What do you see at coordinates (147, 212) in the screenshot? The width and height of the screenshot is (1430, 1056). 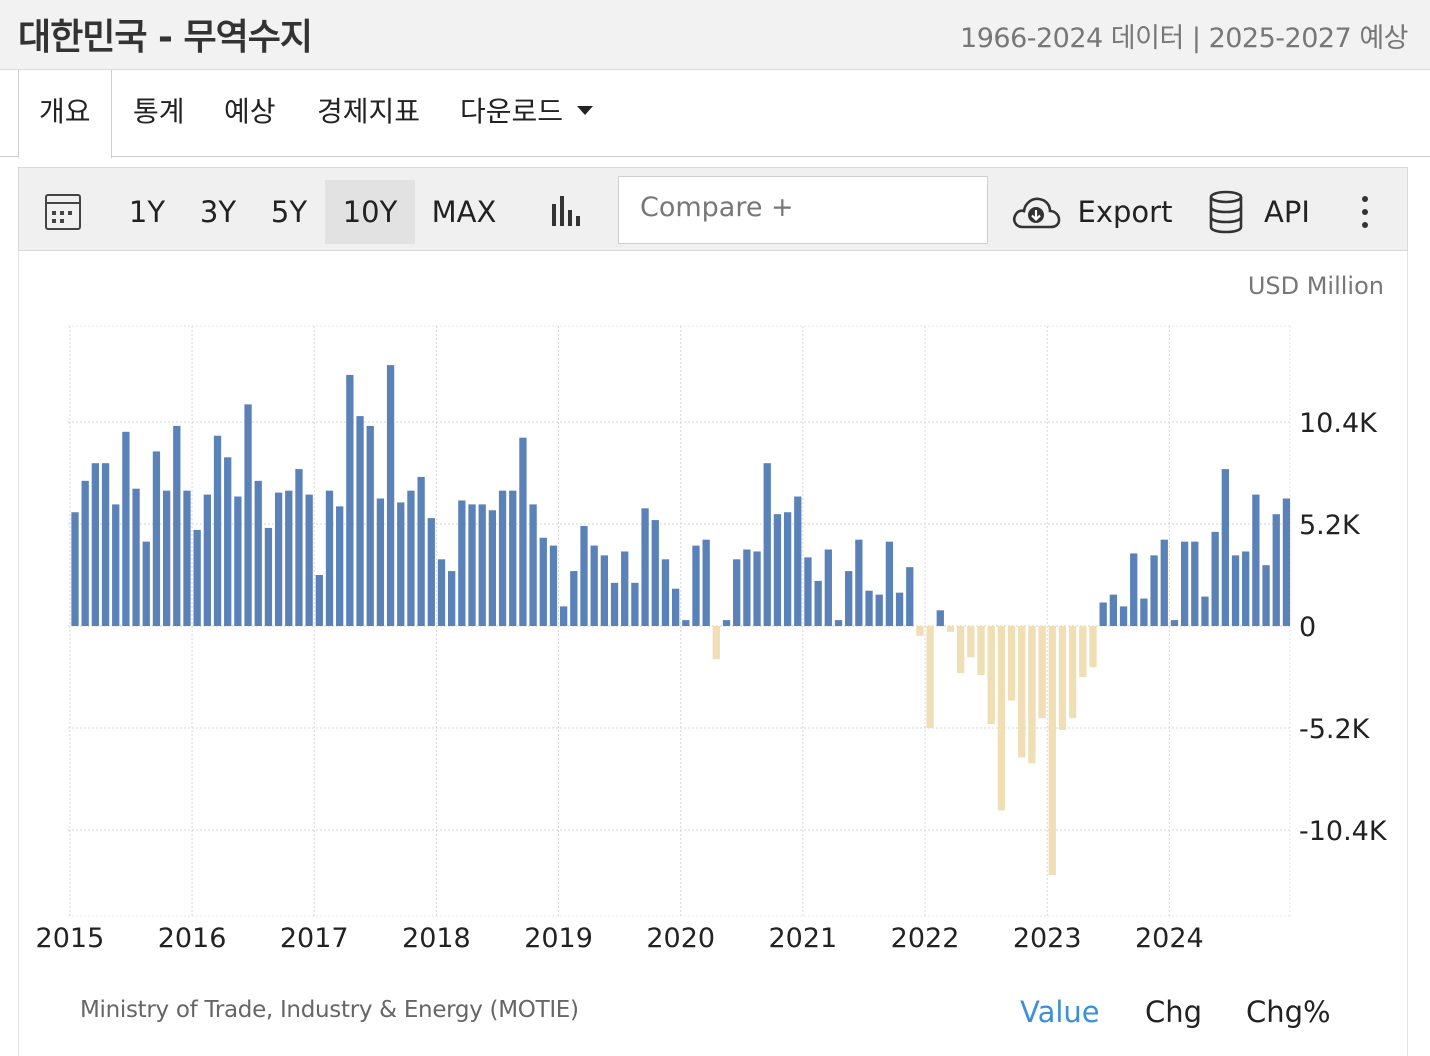 I see `range-1y-button: 1Y` at bounding box center [147, 212].